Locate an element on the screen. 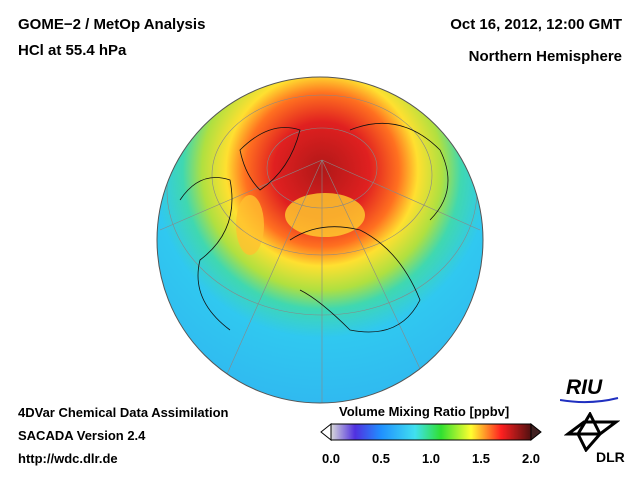 This screenshot has width=640, height=480. riu-wave is located at coordinates (589, 400).